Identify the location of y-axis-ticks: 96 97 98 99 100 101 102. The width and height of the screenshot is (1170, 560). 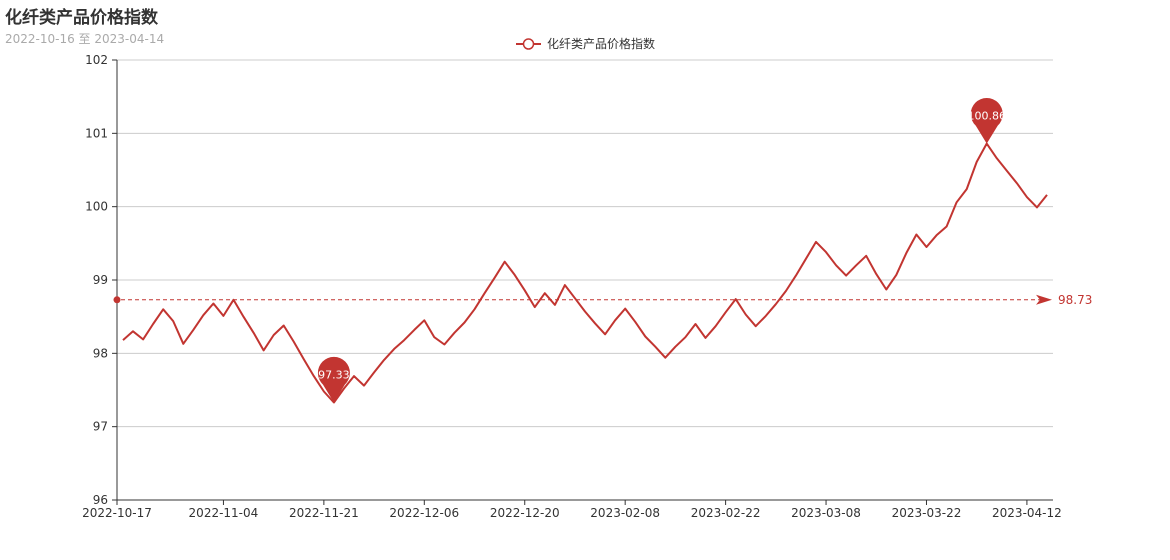
(101, 280).